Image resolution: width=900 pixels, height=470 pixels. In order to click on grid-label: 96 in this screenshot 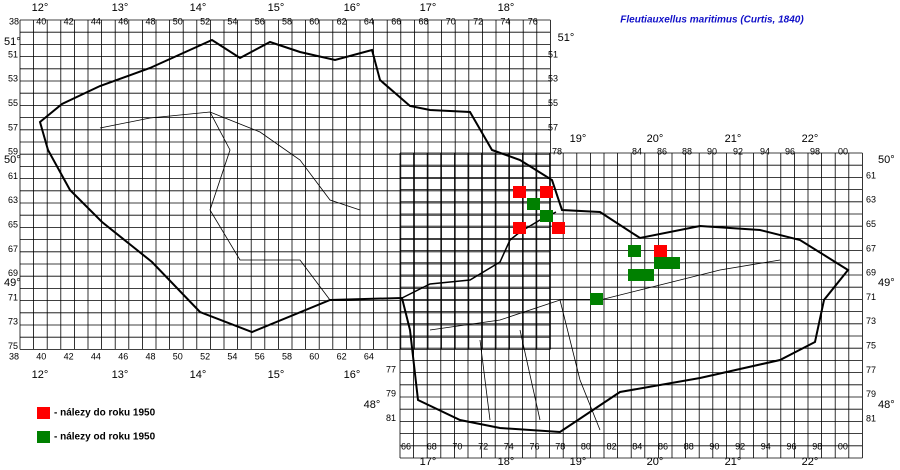, I will do `click(790, 151)`.